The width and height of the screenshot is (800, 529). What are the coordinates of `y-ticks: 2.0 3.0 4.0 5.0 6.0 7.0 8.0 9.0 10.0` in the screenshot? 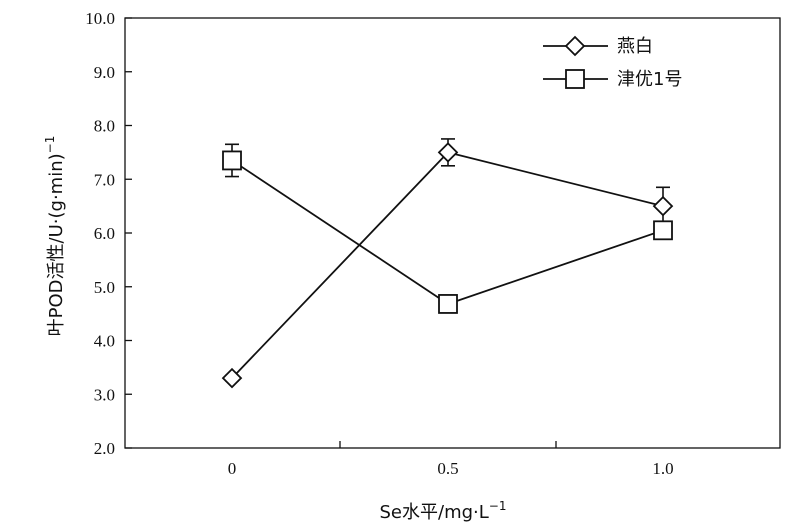 It's located at (108, 233).